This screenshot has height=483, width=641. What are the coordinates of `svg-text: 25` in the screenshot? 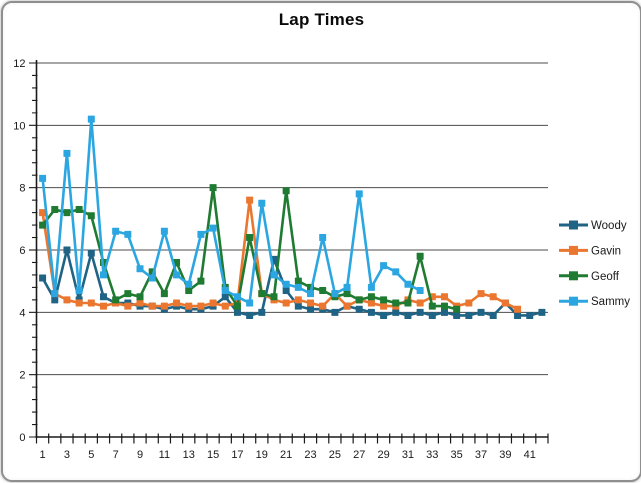 It's located at (335, 455).